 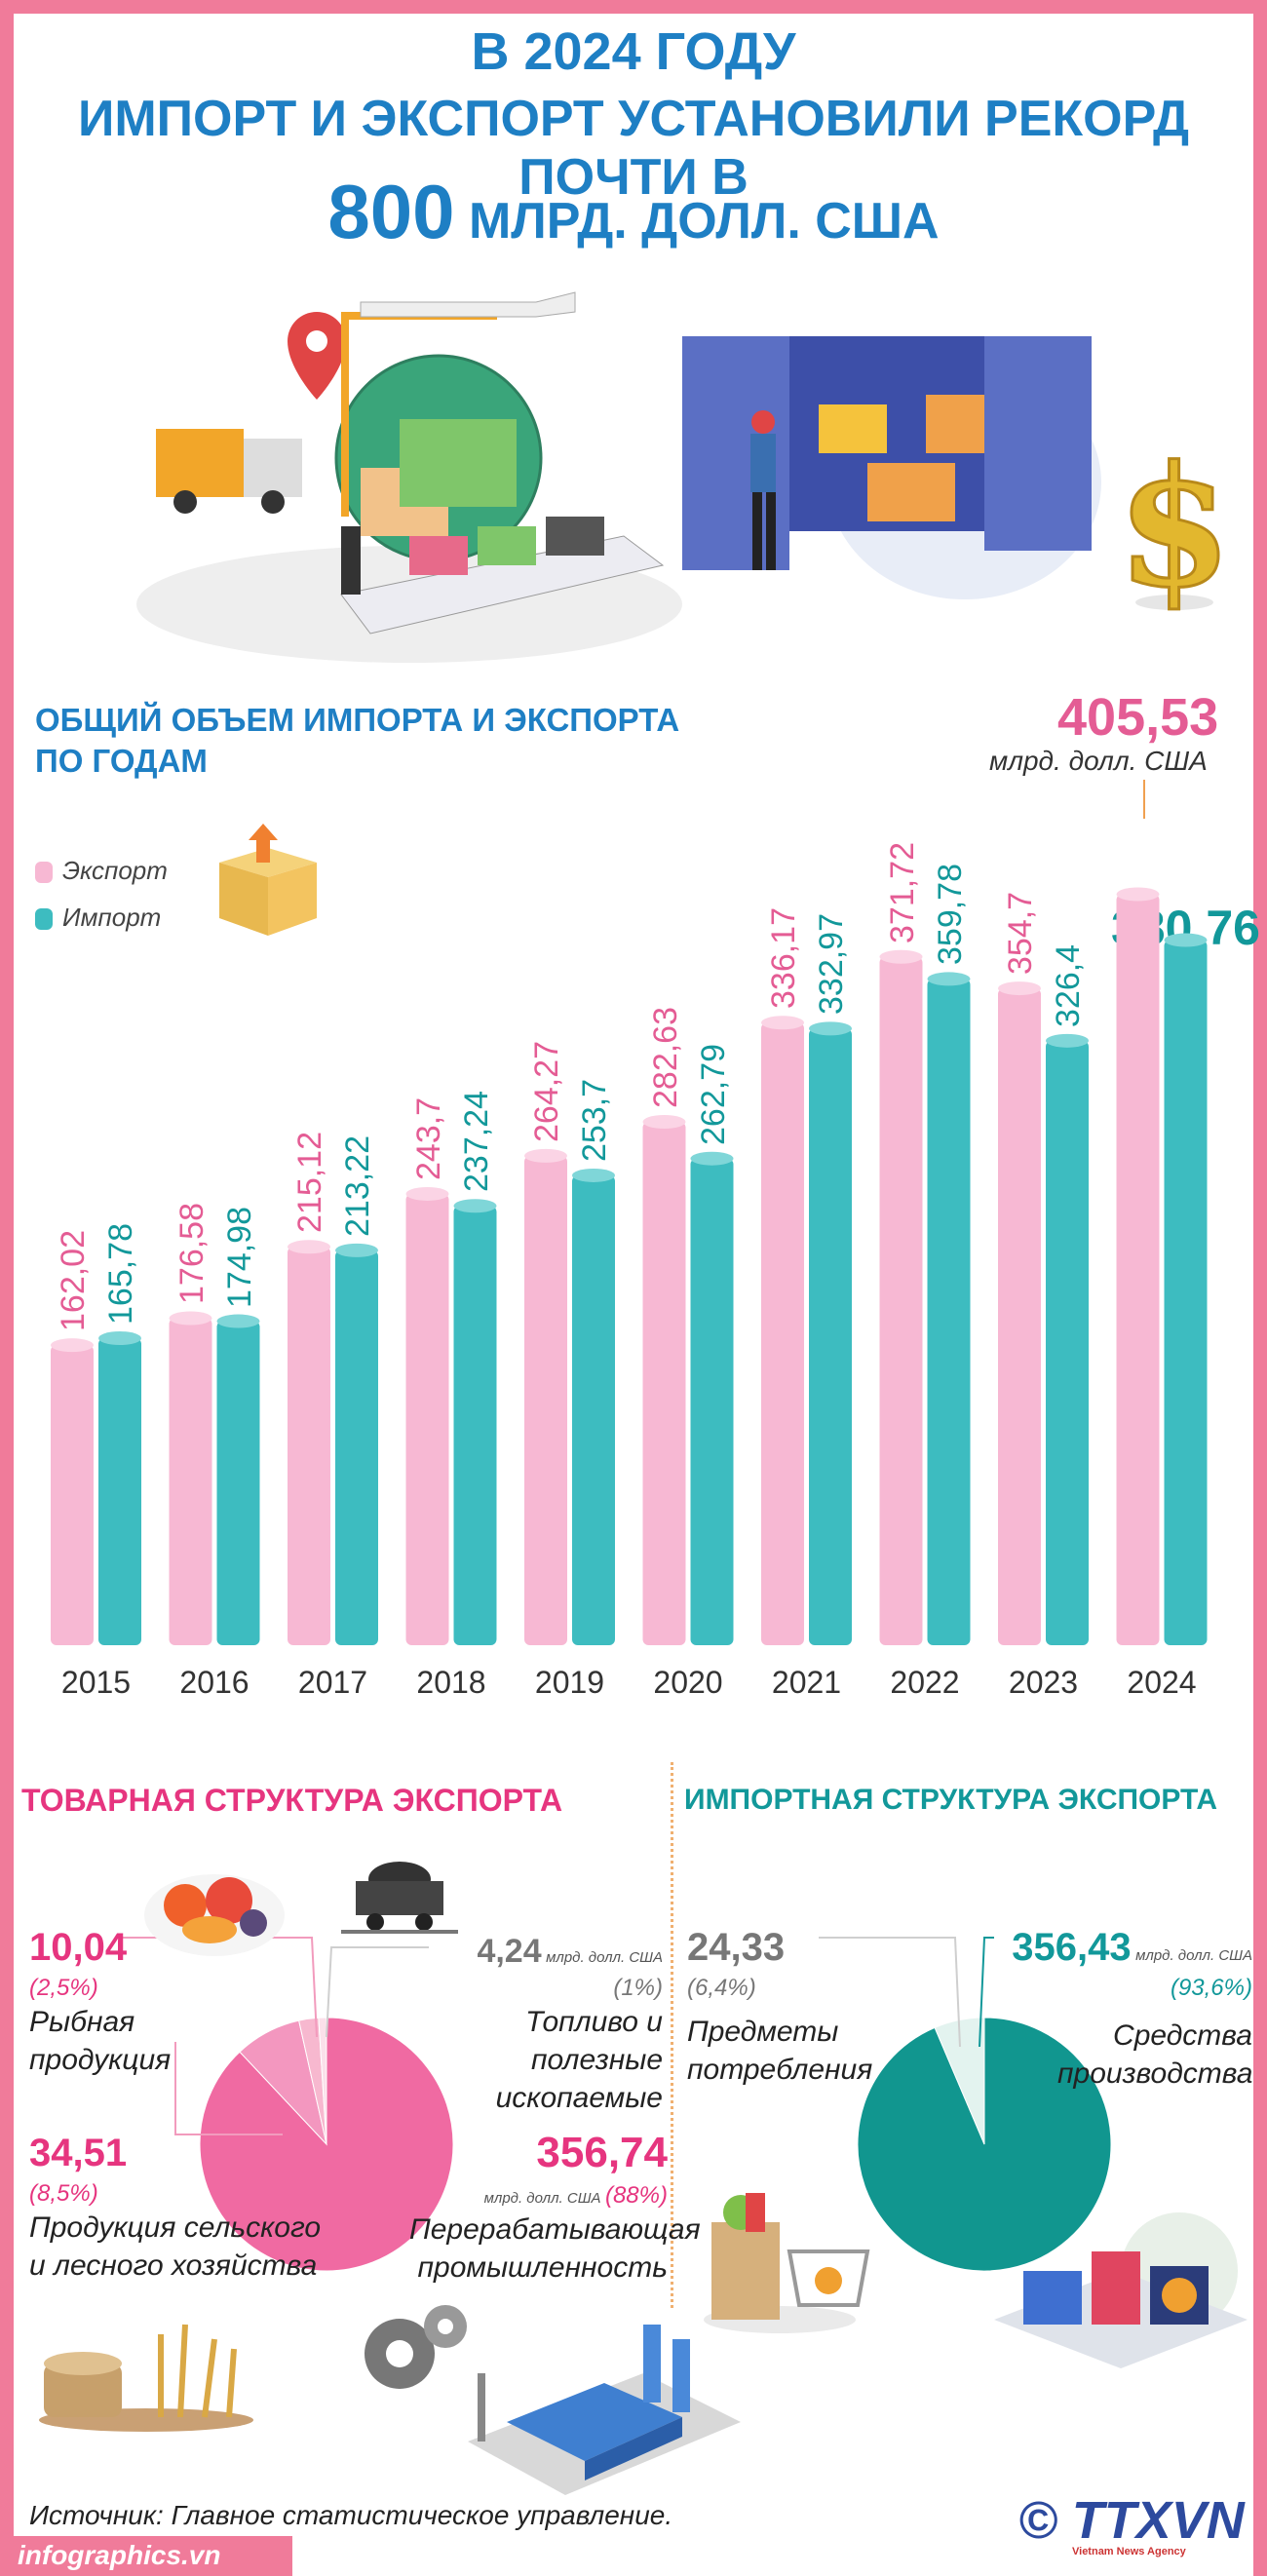 What do you see at coordinates (357, 741) in the screenshot?
I see `chart-title: ОБЩИЙ ОБЪЕМ ИМПОРТА И ЭКСПОРТА ПО ГОДАМ` at bounding box center [357, 741].